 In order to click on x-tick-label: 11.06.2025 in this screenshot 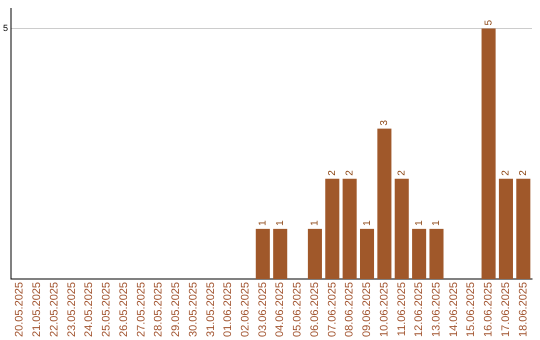, I will do `click(402, 309)`.